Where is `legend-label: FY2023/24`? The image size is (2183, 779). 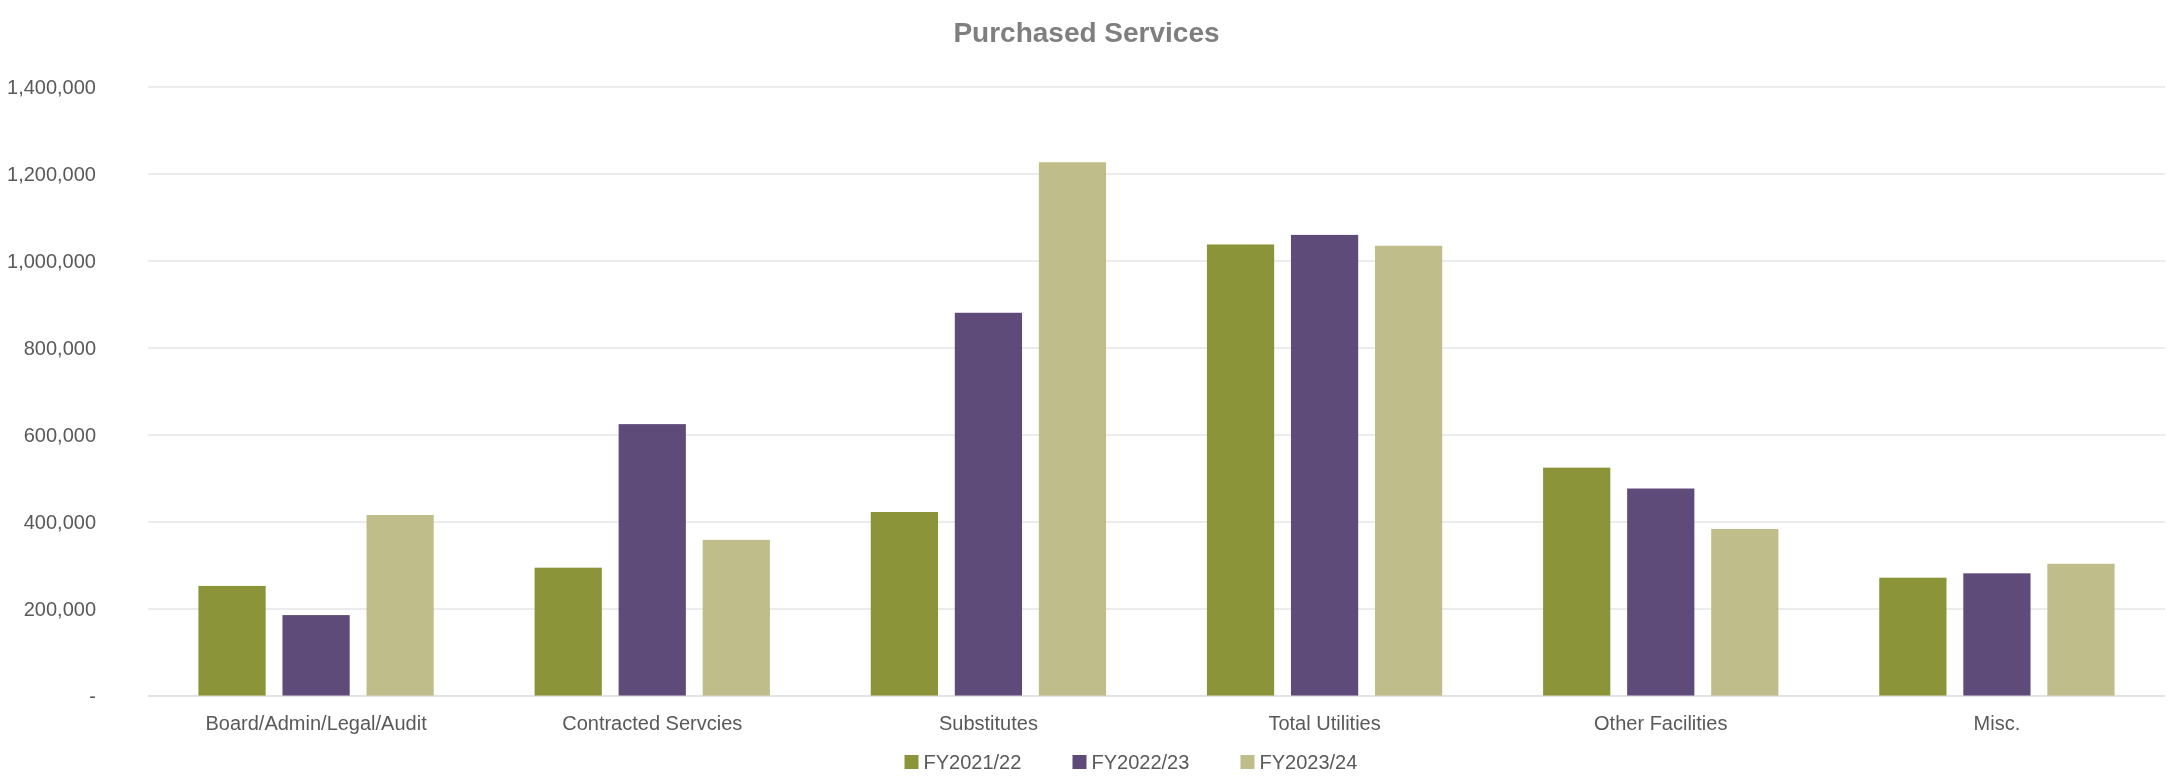
legend-label: FY2023/24 is located at coordinates (1308, 762).